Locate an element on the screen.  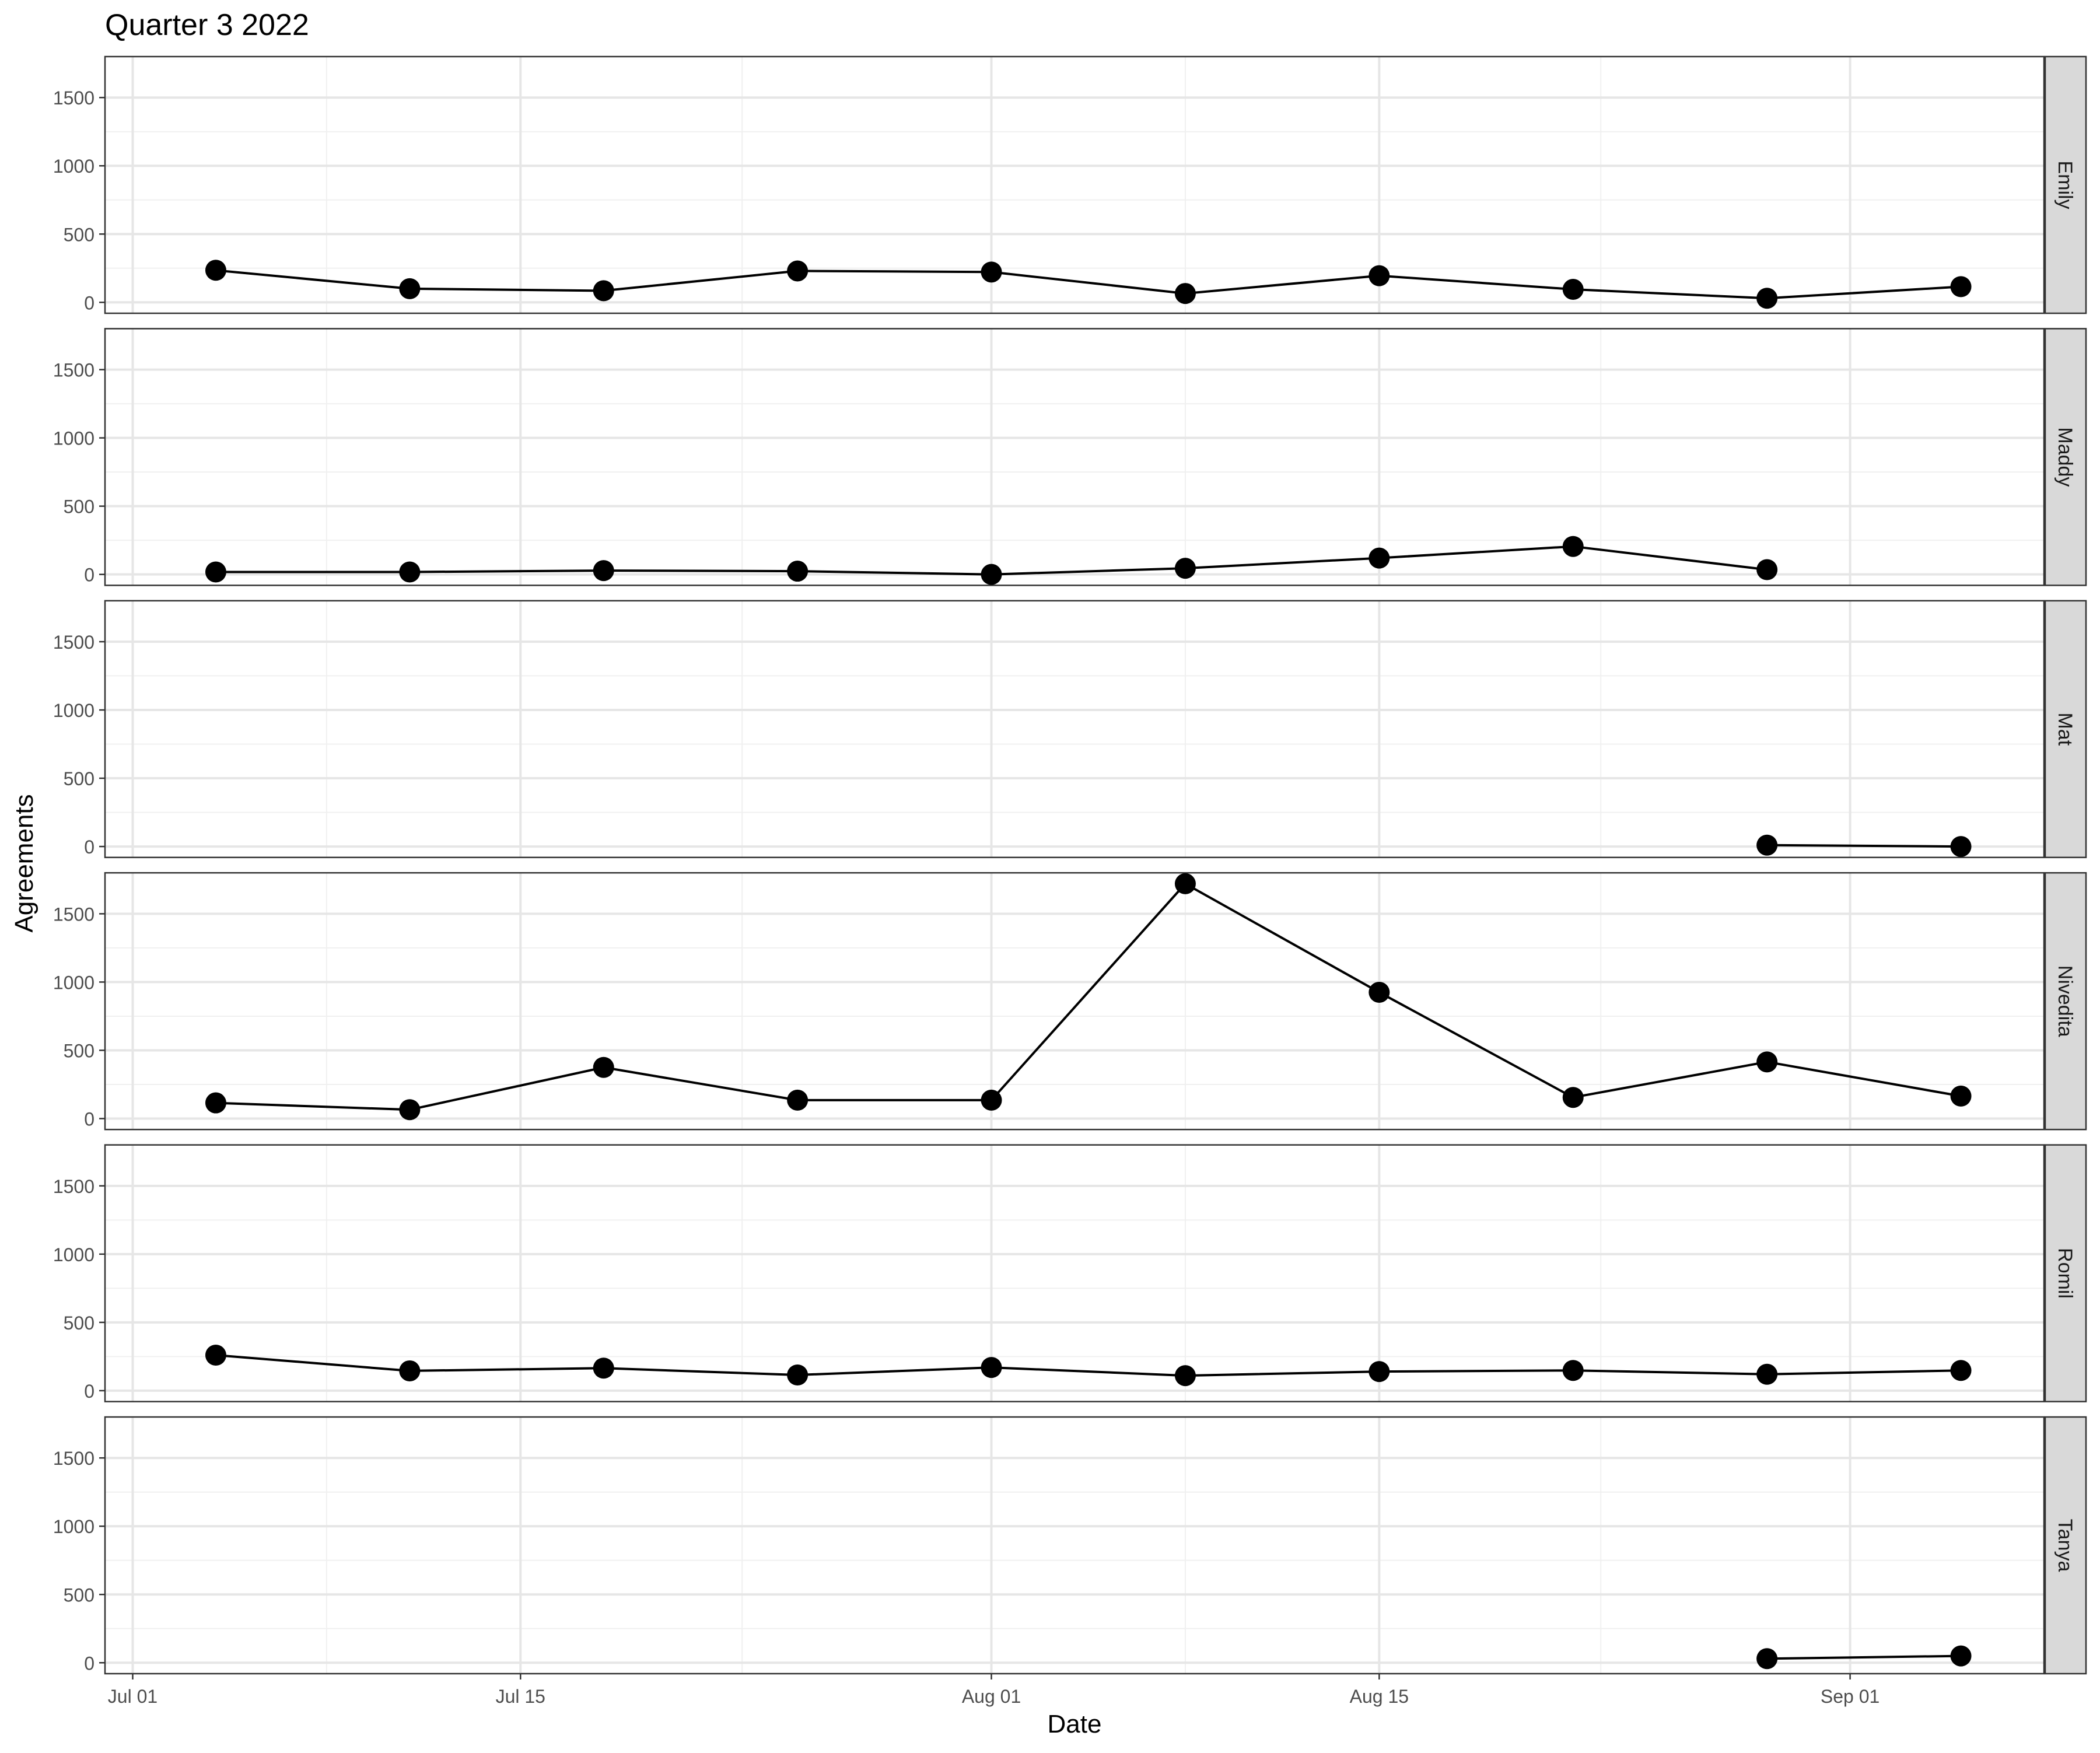
series-line-nivedita is located at coordinates (1088, 996).